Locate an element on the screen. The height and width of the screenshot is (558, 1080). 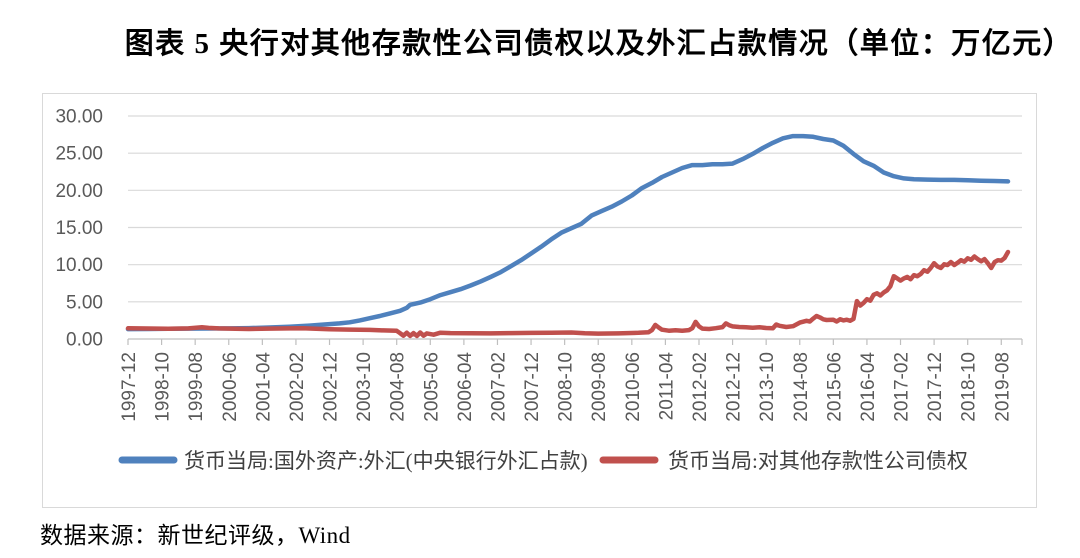
y-axis-label: 15.00 is located at coordinates (79, 228).